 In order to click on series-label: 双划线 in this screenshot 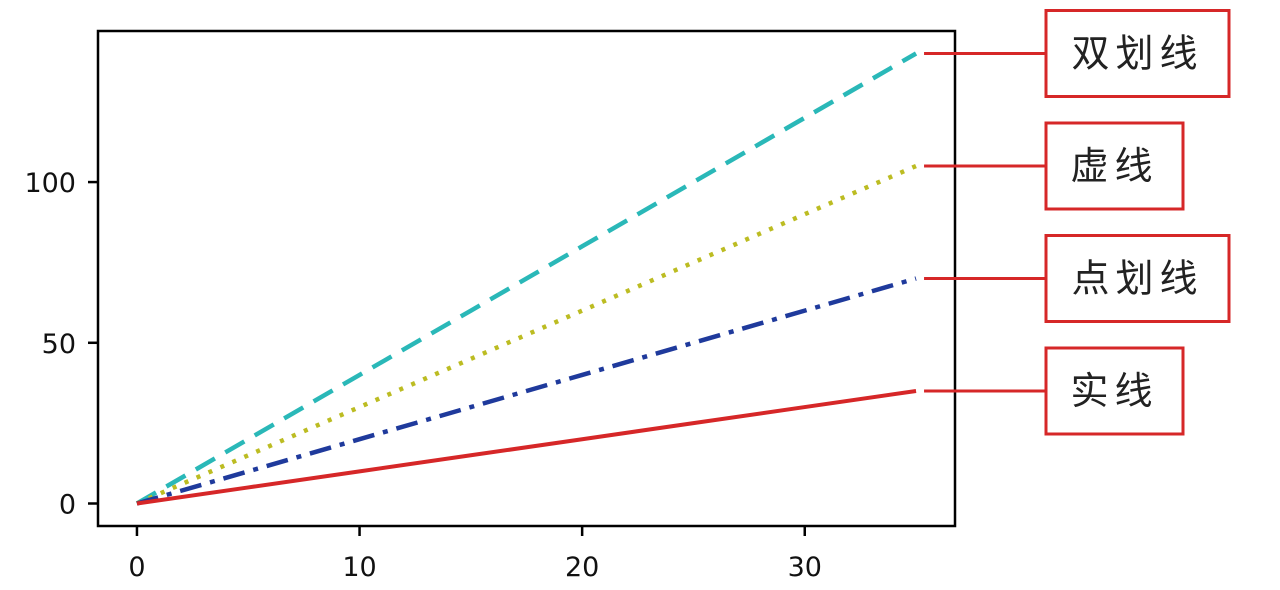, I will do `click(1137, 54)`.